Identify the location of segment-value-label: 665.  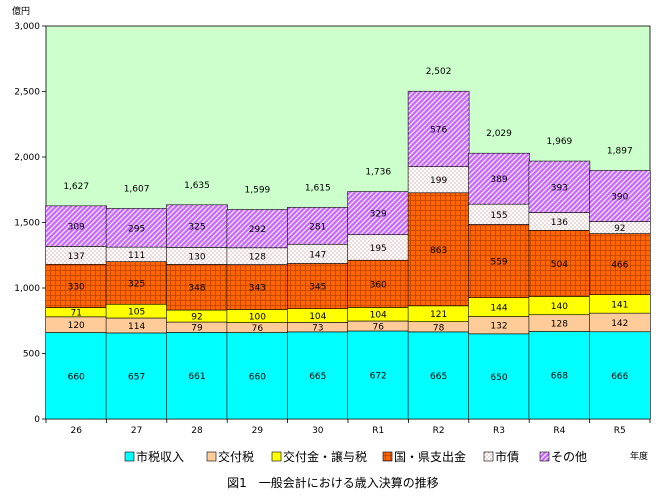
(317, 377).